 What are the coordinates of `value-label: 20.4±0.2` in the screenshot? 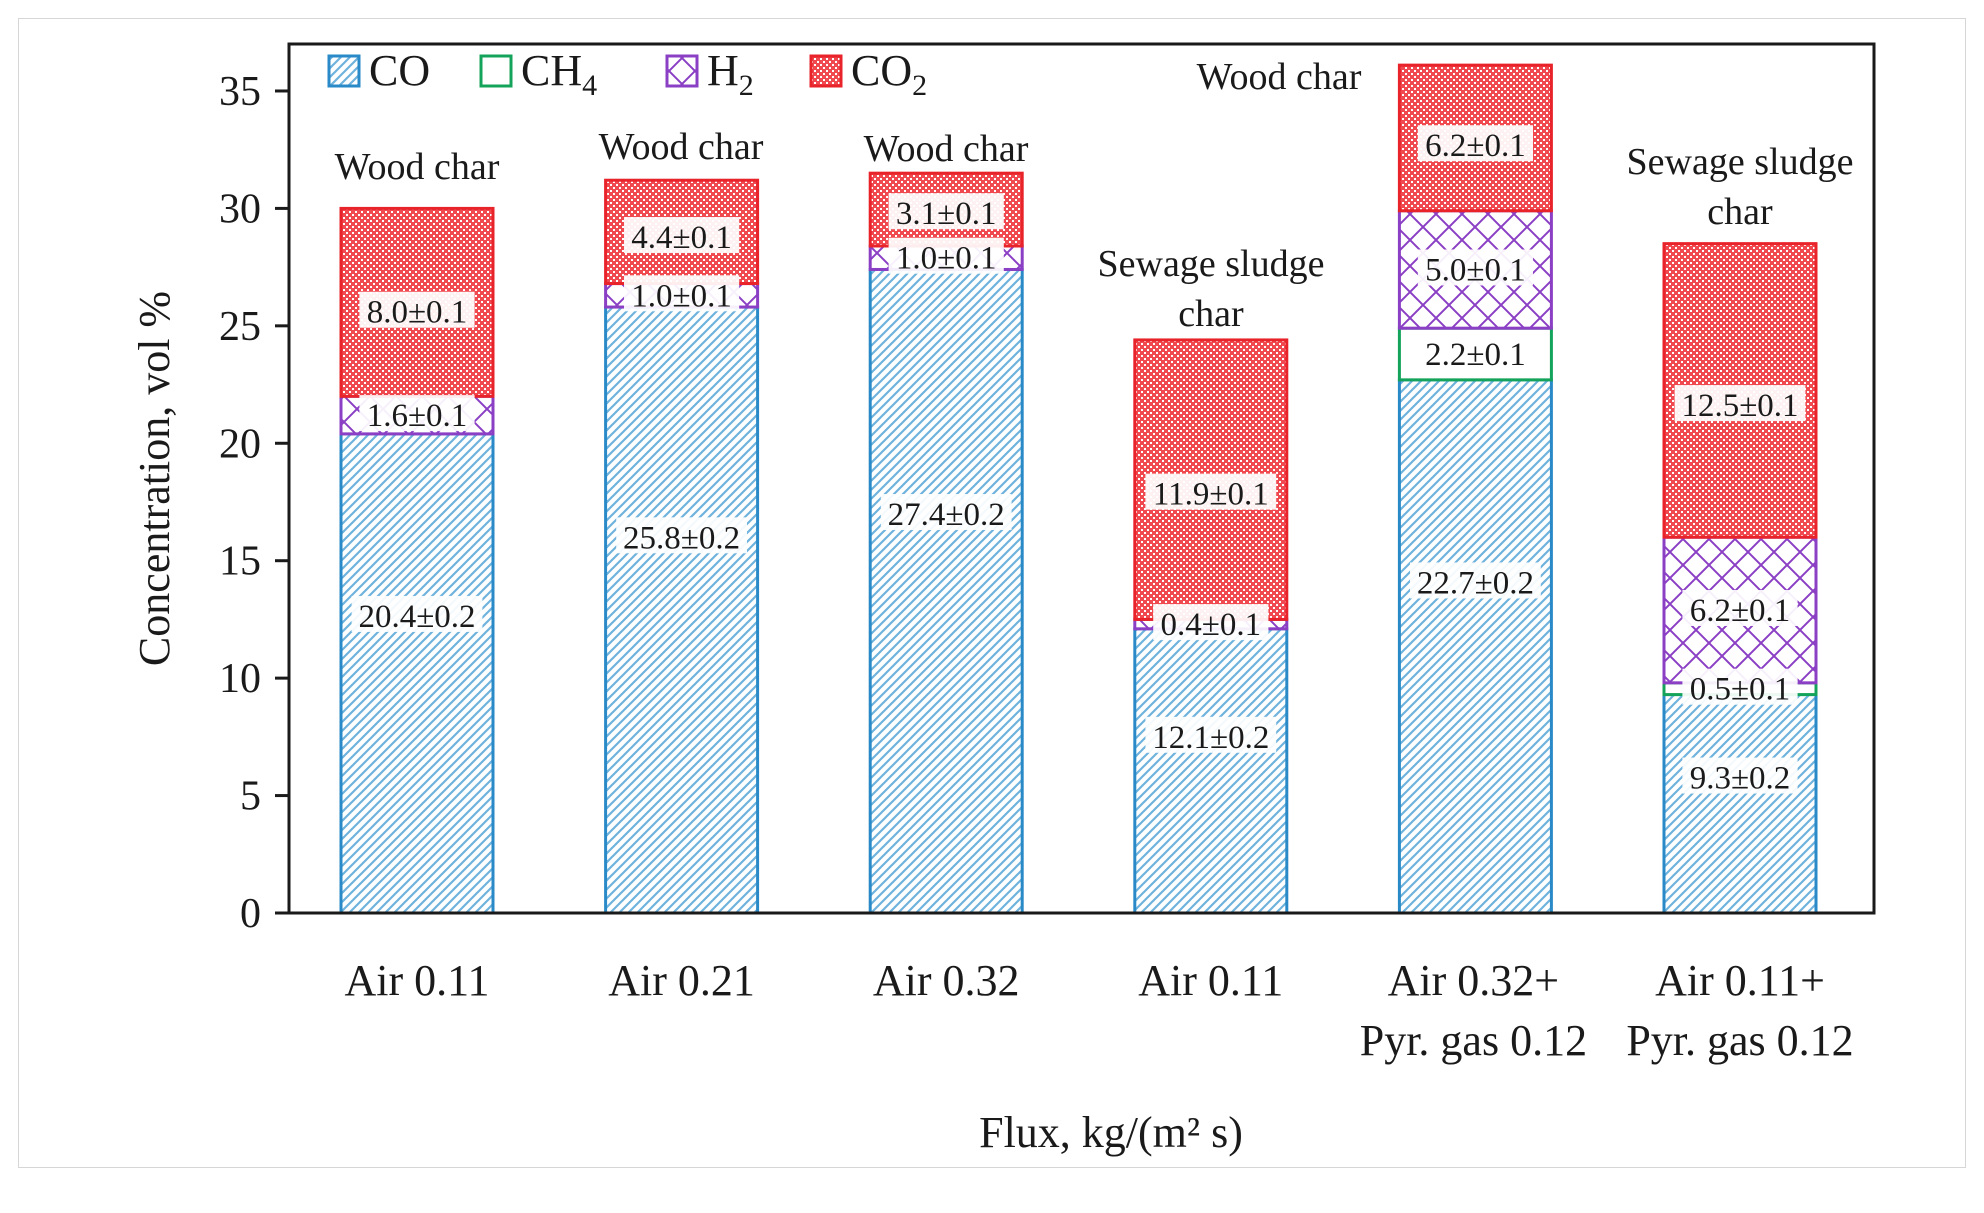 It's located at (416, 617).